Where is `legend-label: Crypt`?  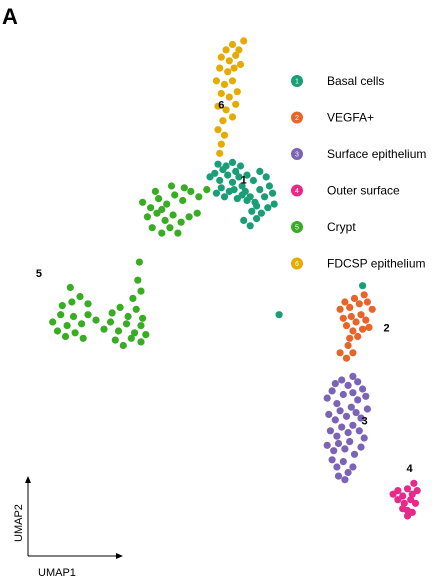 legend-label: Crypt is located at coordinates (341, 227).